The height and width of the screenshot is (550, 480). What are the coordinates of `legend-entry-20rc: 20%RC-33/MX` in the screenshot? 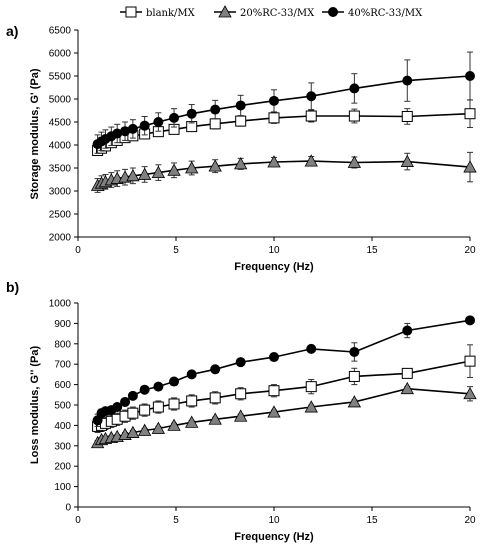 It's located at (264, 12).